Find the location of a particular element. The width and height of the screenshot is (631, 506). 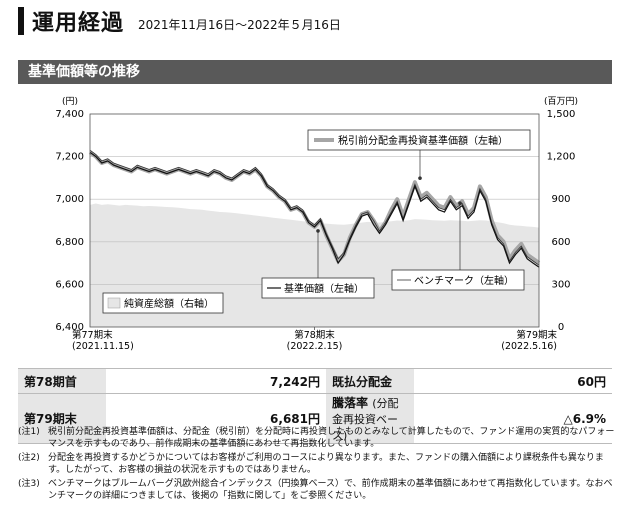

left-tick-label: 7,000 is located at coordinates (69, 199).